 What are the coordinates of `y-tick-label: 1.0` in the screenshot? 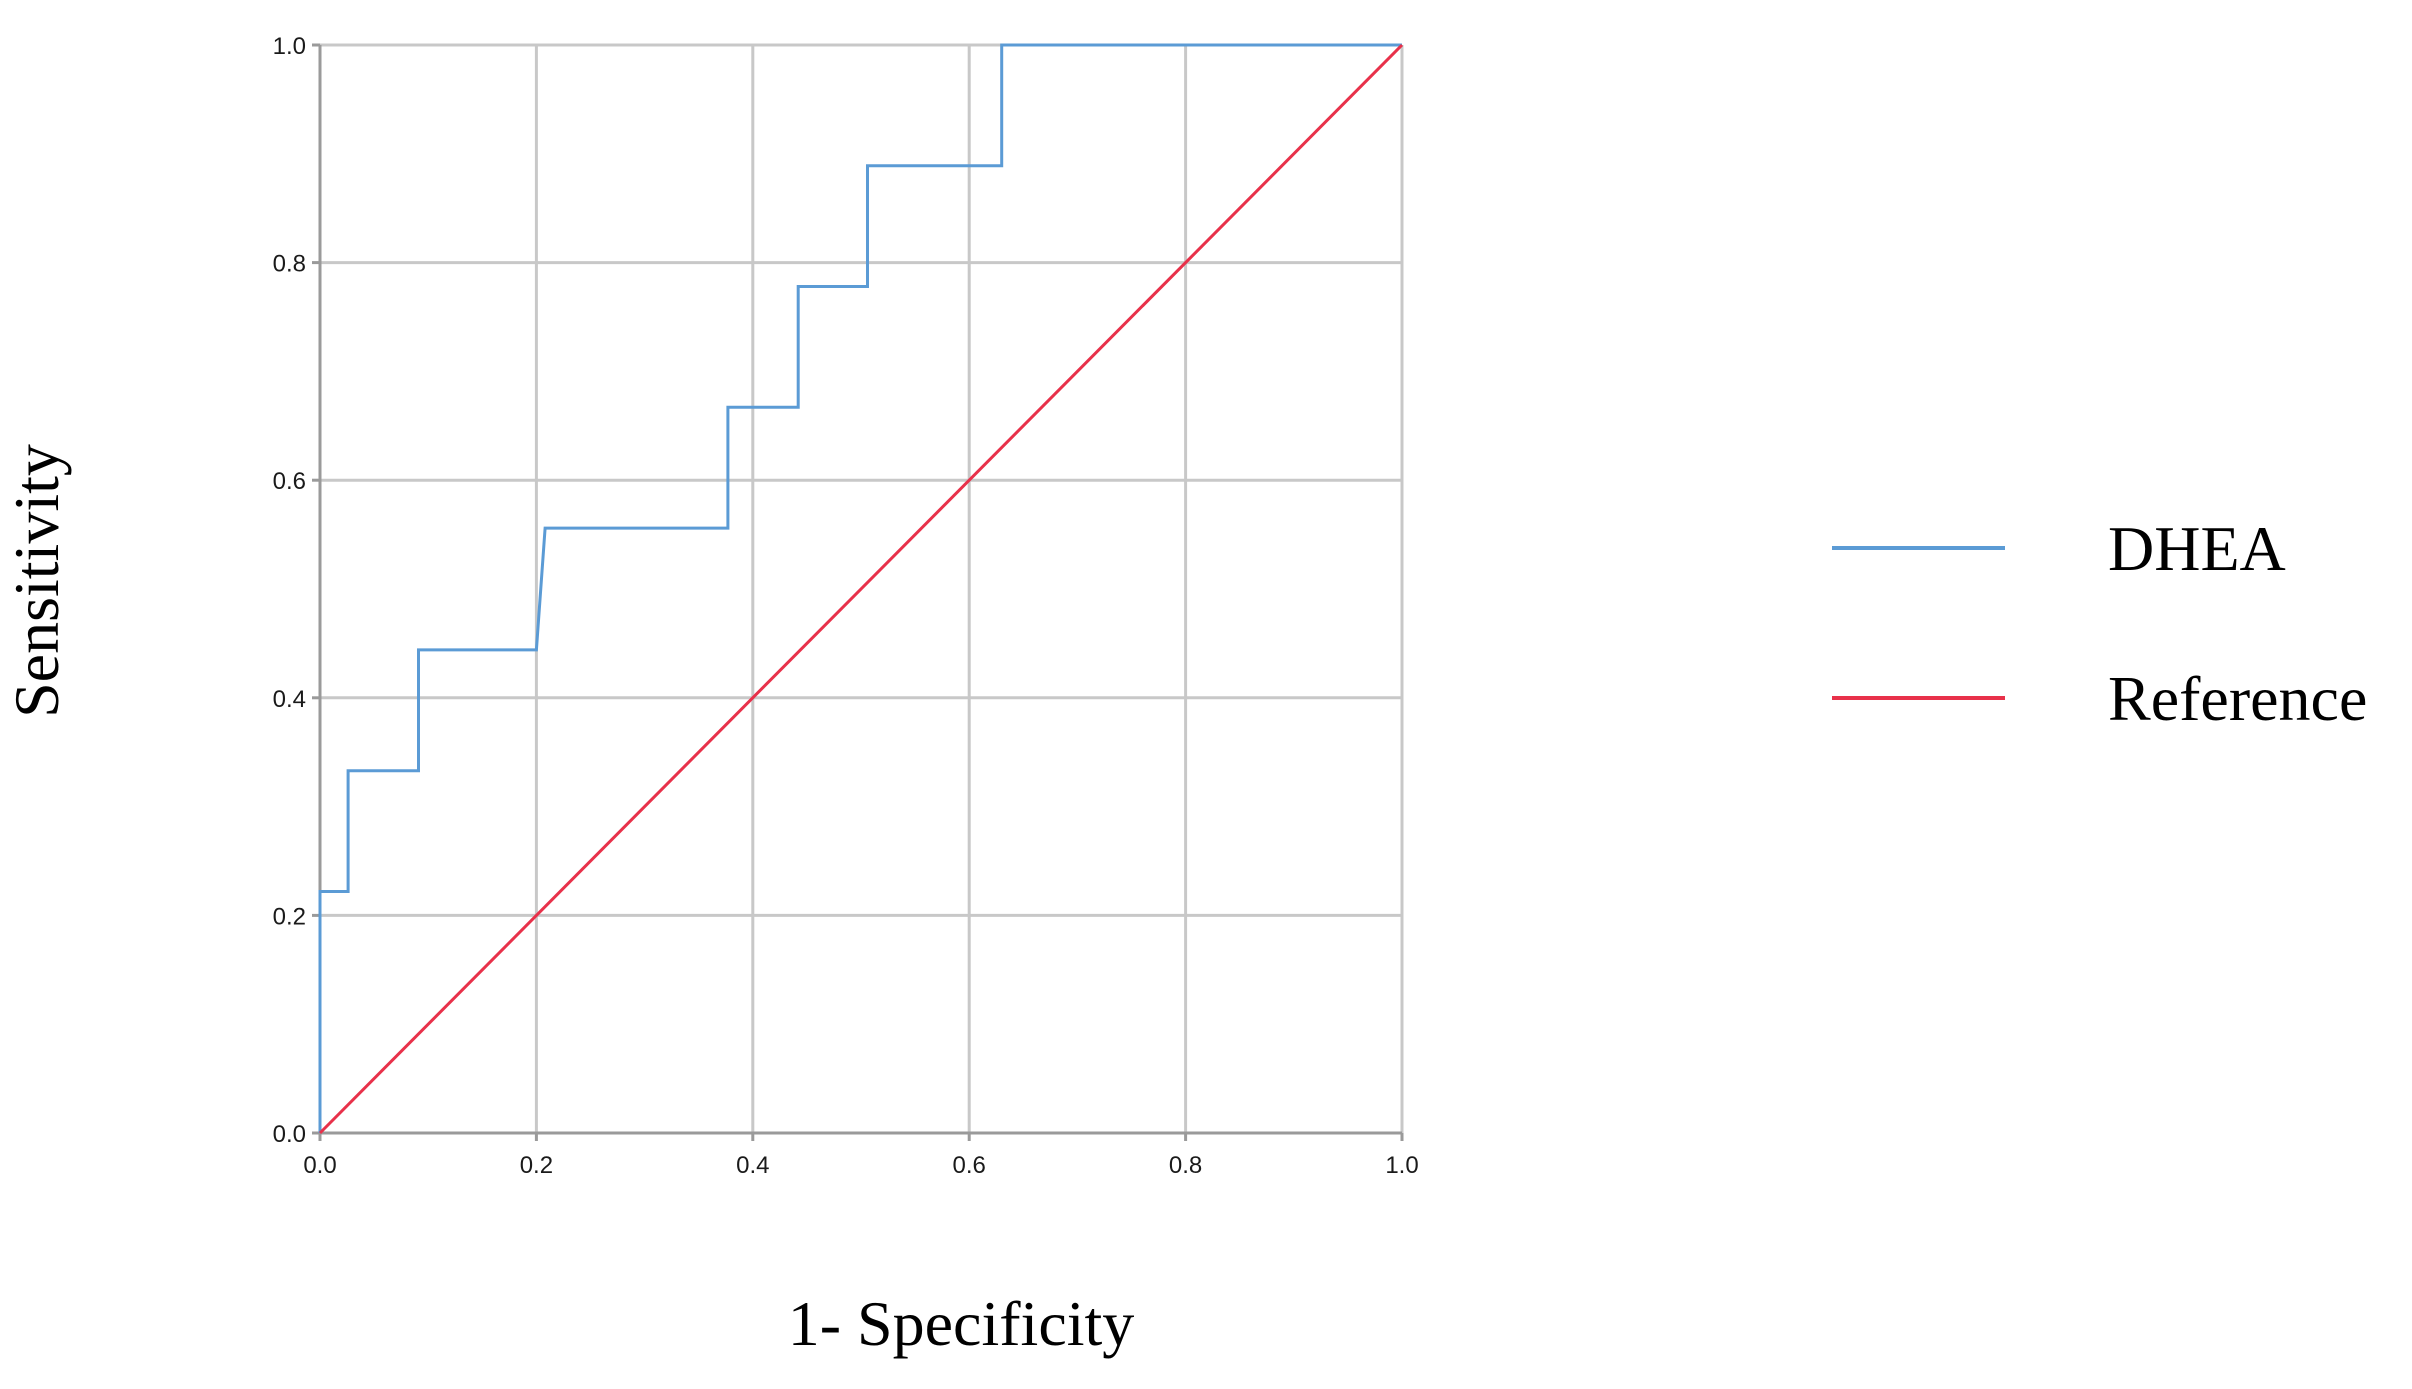 It's located at (289, 46).